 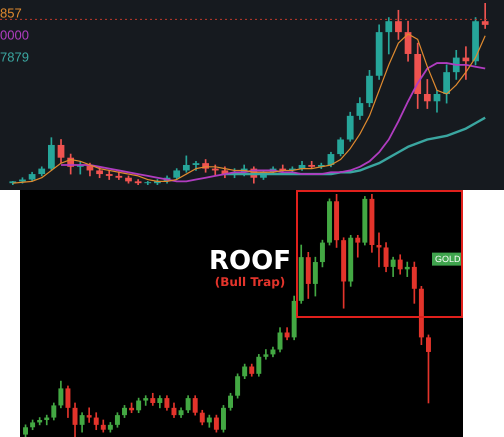 What do you see at coordinates (14, 35) in the screenshot?
I see `annotation: 0000` at bounding box center [14, 35].